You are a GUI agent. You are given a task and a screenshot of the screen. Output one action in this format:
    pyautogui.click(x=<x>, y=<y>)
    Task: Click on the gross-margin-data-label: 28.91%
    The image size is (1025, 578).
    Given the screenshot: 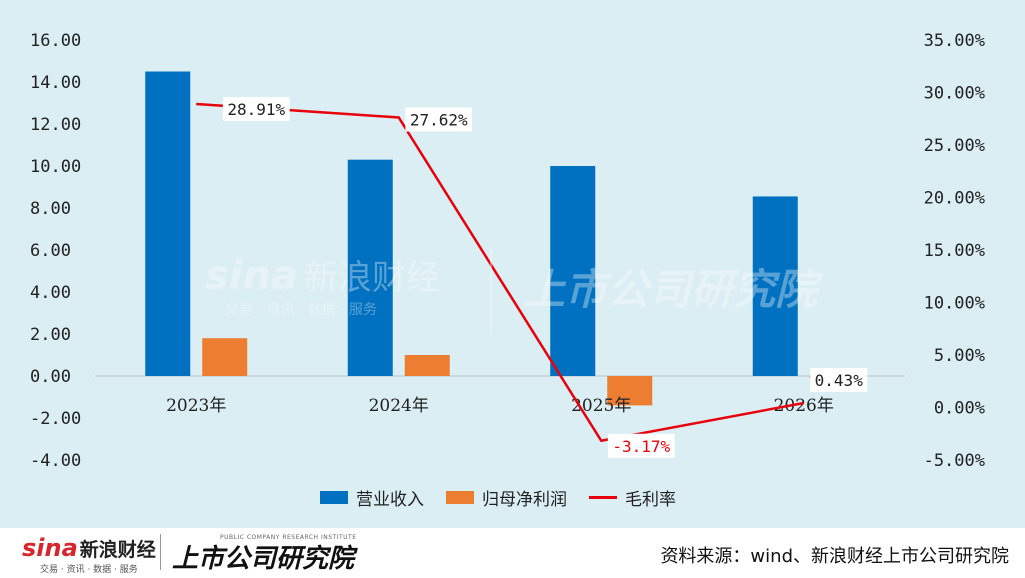 What is the action you would take?
    pyautogui.click(x=256, y=109)
    